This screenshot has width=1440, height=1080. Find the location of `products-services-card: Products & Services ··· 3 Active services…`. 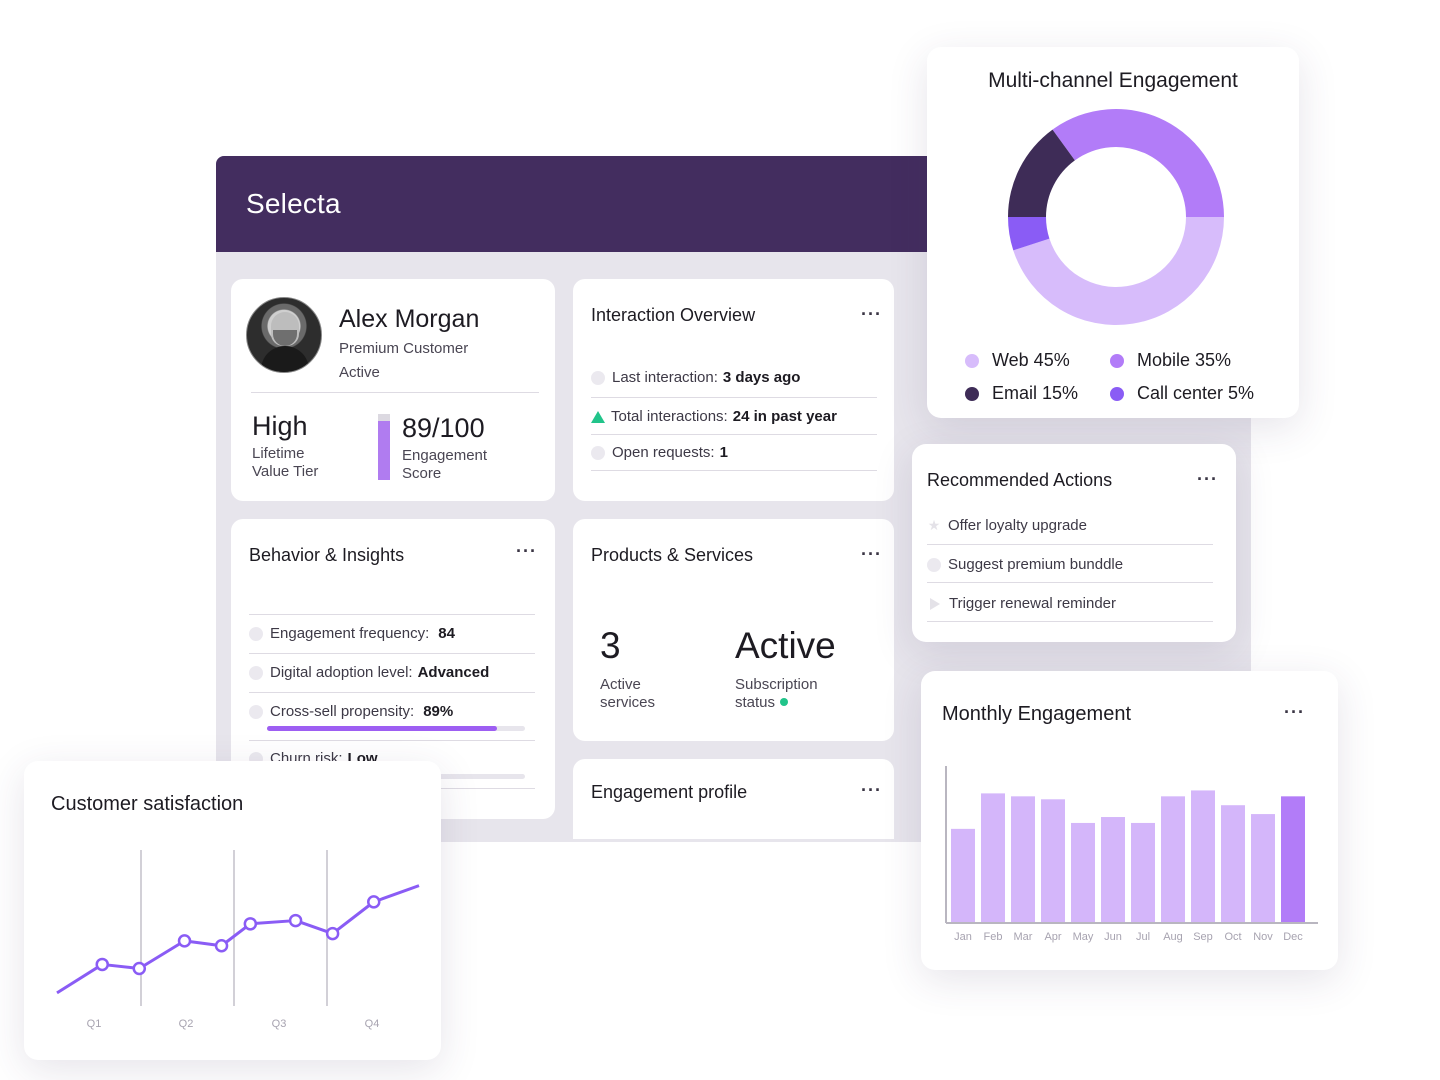

products-services-card: Products & Services ··· 3 Active services… is located at coordinates (733, 630).